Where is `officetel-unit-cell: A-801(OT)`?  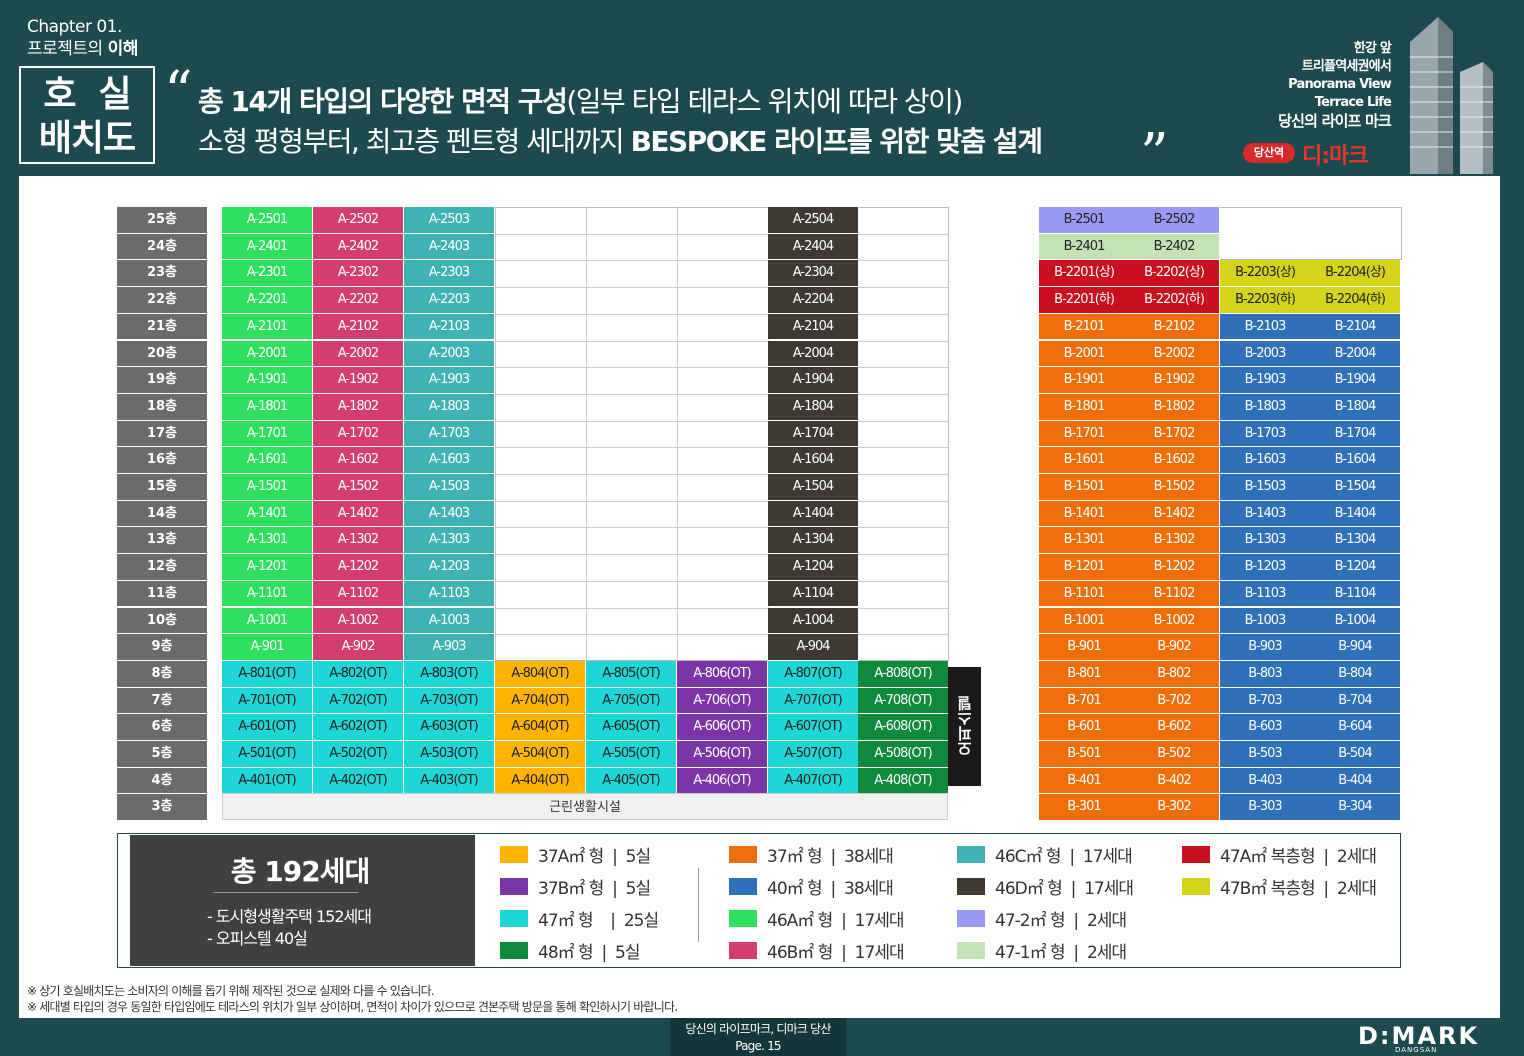 officetel-unit-cell: A-801(OT) is located at coordinates (267, 674).